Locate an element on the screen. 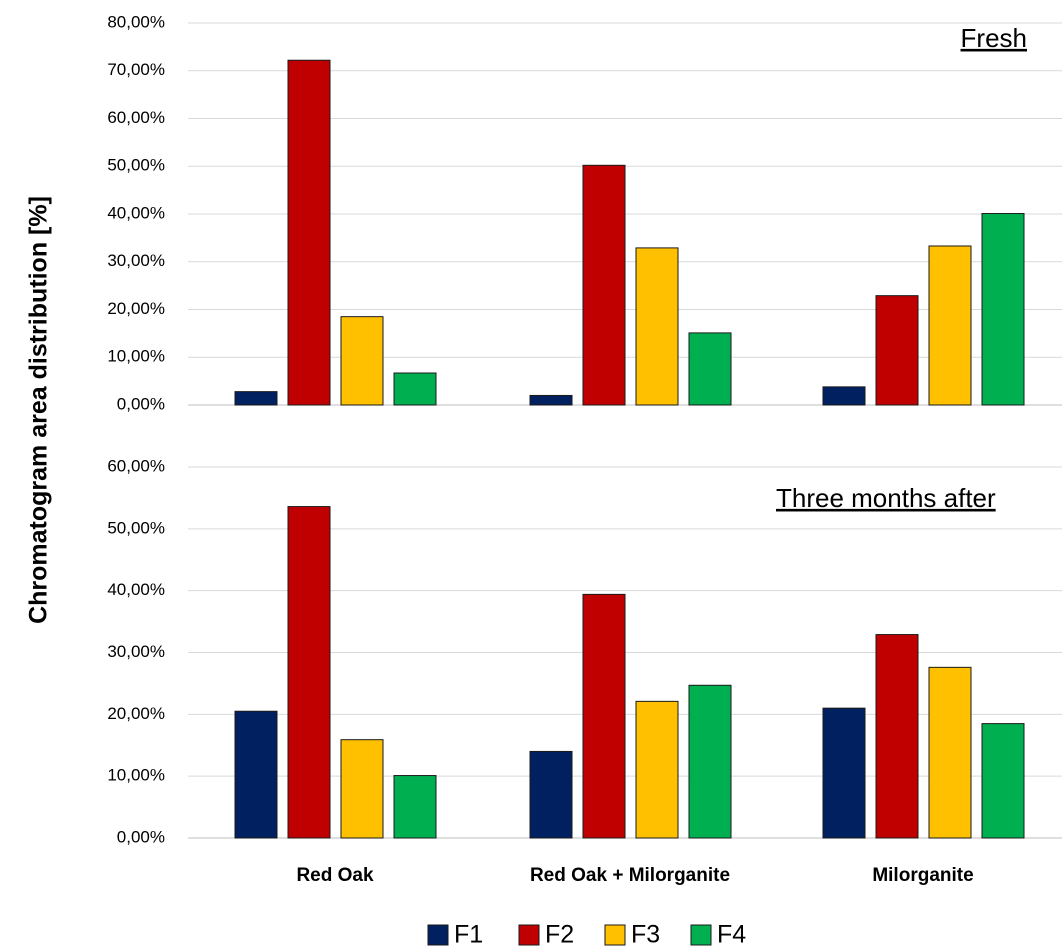 Image resolution: width=1062 pixels, height=950 pixels. x-tick-label: Red Oak is located at coordinates (335, 875).